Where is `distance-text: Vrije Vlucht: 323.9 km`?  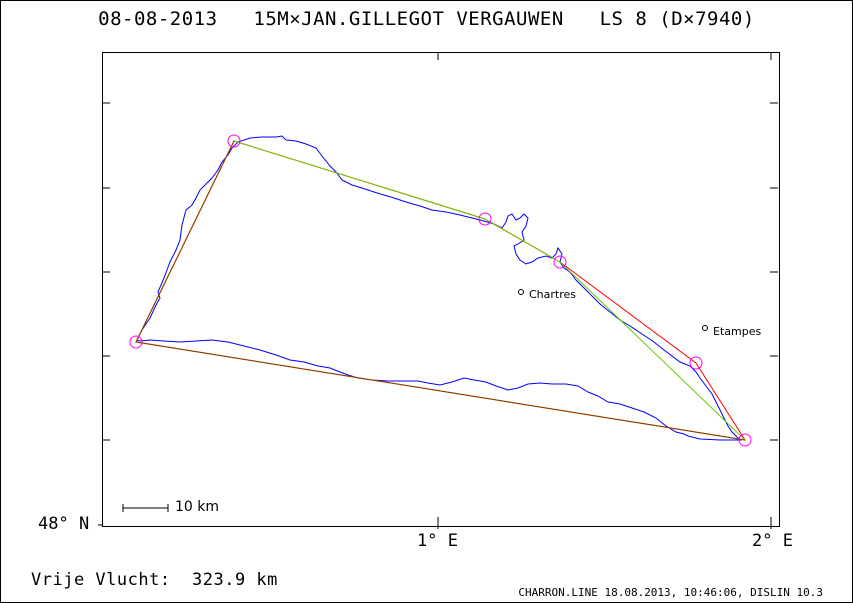
distance-text: Vrije Vlucht: 323.9 km is located at coordinates (154, 580).